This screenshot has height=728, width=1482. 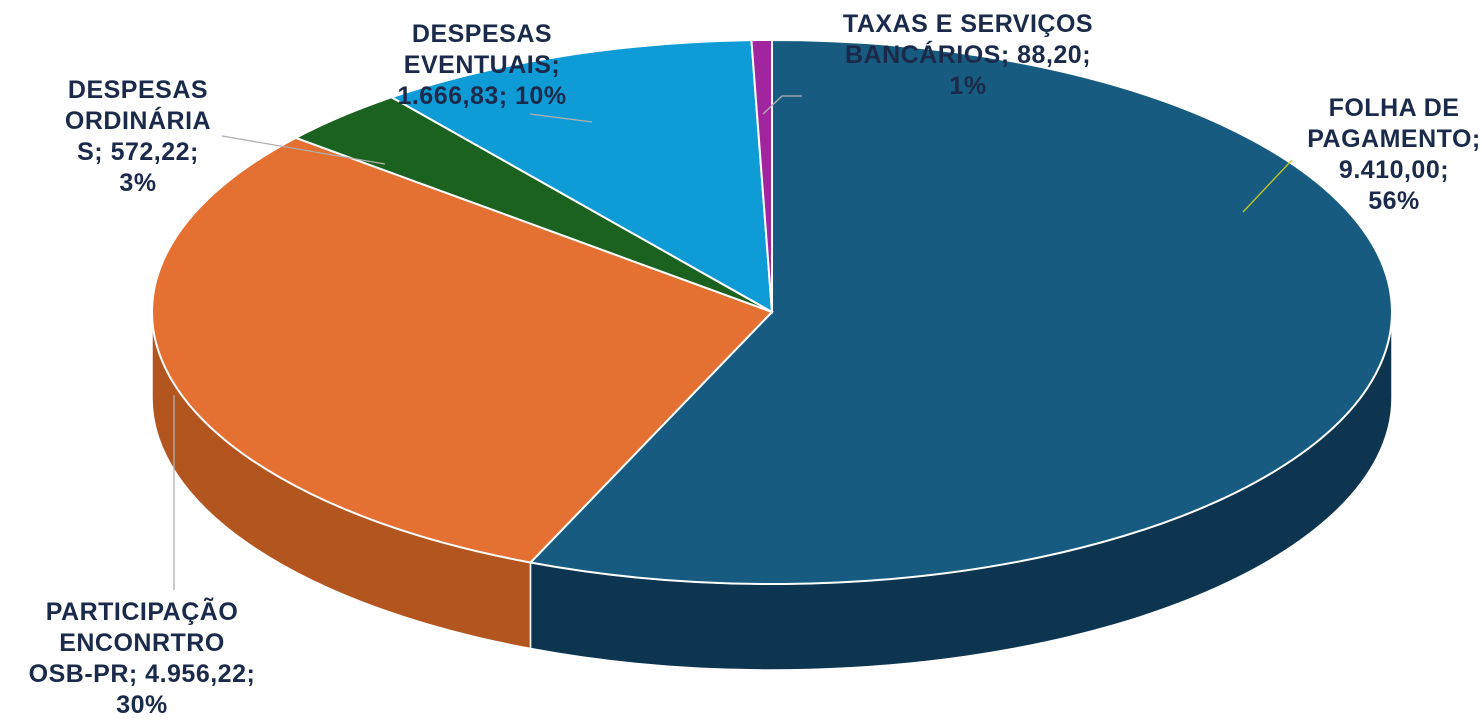 I want to click on slice-label-line: 56%, so click(x=1394, y=201).